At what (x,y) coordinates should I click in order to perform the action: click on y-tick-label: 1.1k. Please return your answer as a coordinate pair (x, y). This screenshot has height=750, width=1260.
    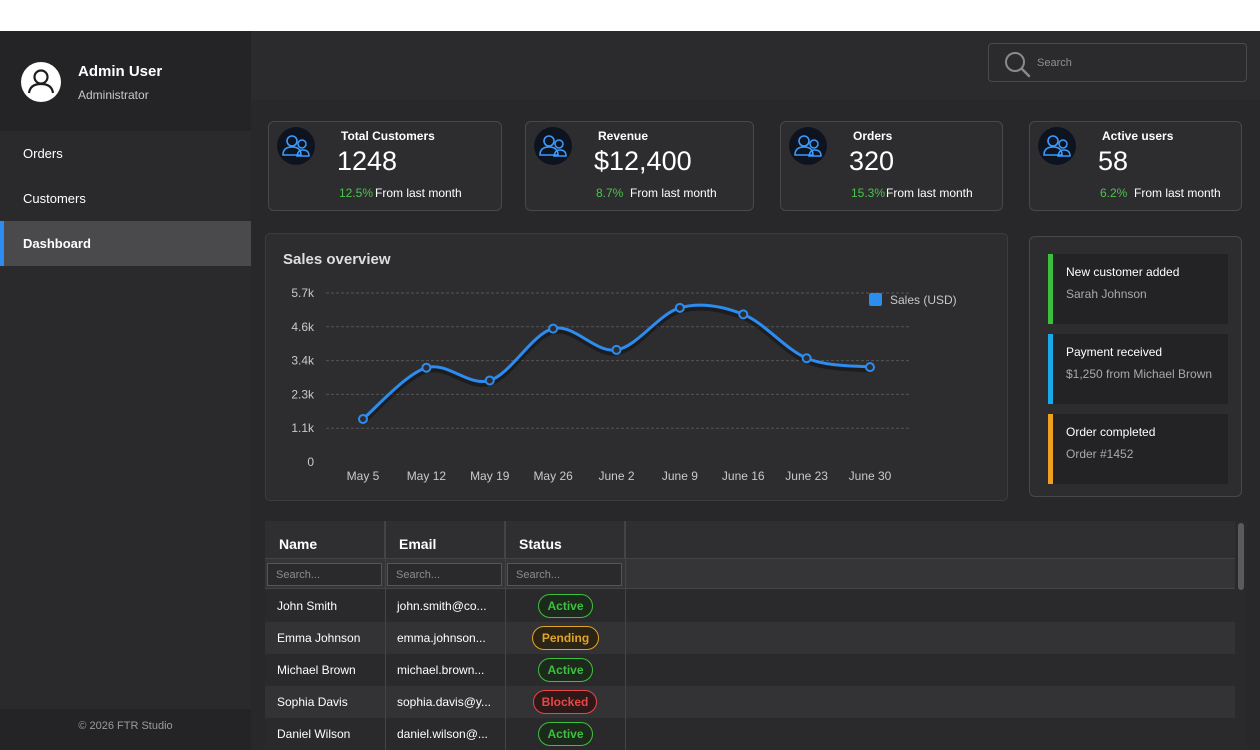
    Looking at the image, I should click on (303, 428).